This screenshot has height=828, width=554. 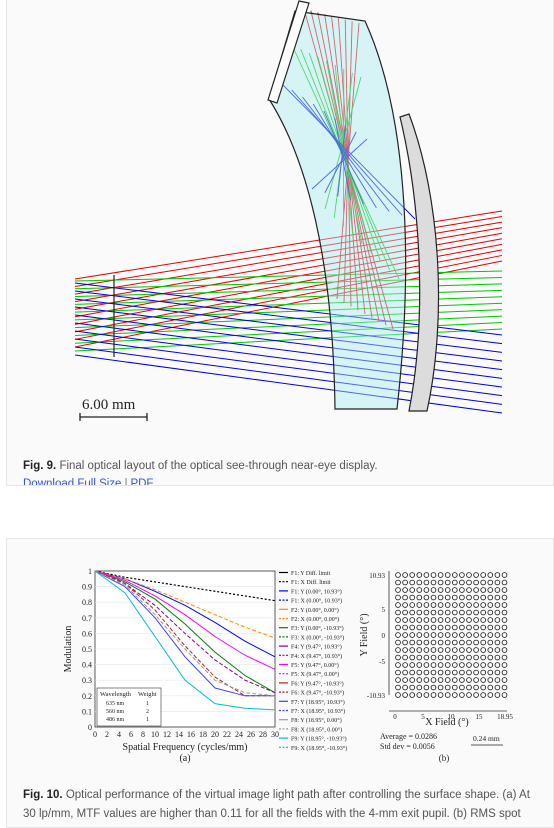 What do you see at coordinates (87, 711) in the screenshot?
I see `mtf-y-tick: 0.1` at bounding box center [87, 711].